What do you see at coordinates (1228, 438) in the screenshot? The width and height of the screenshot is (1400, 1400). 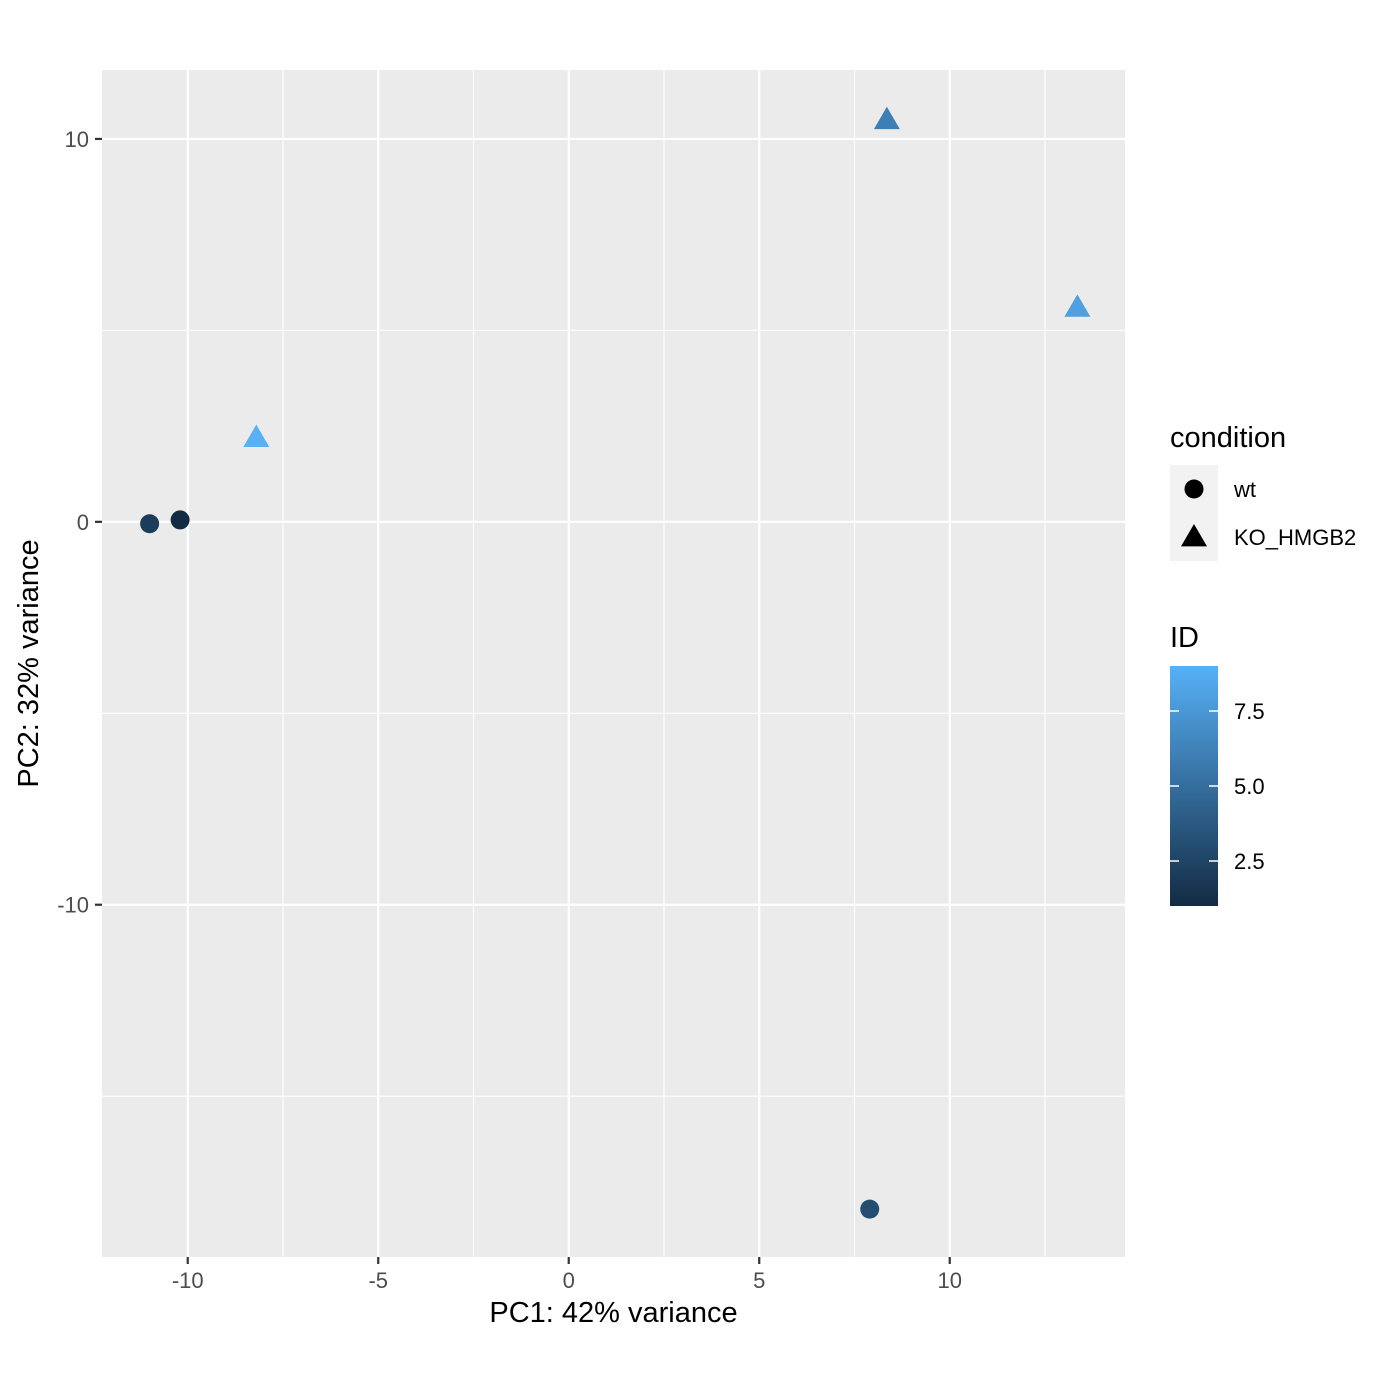 I see `condition-legend-title: condition` at bounding box center [1228, 438].